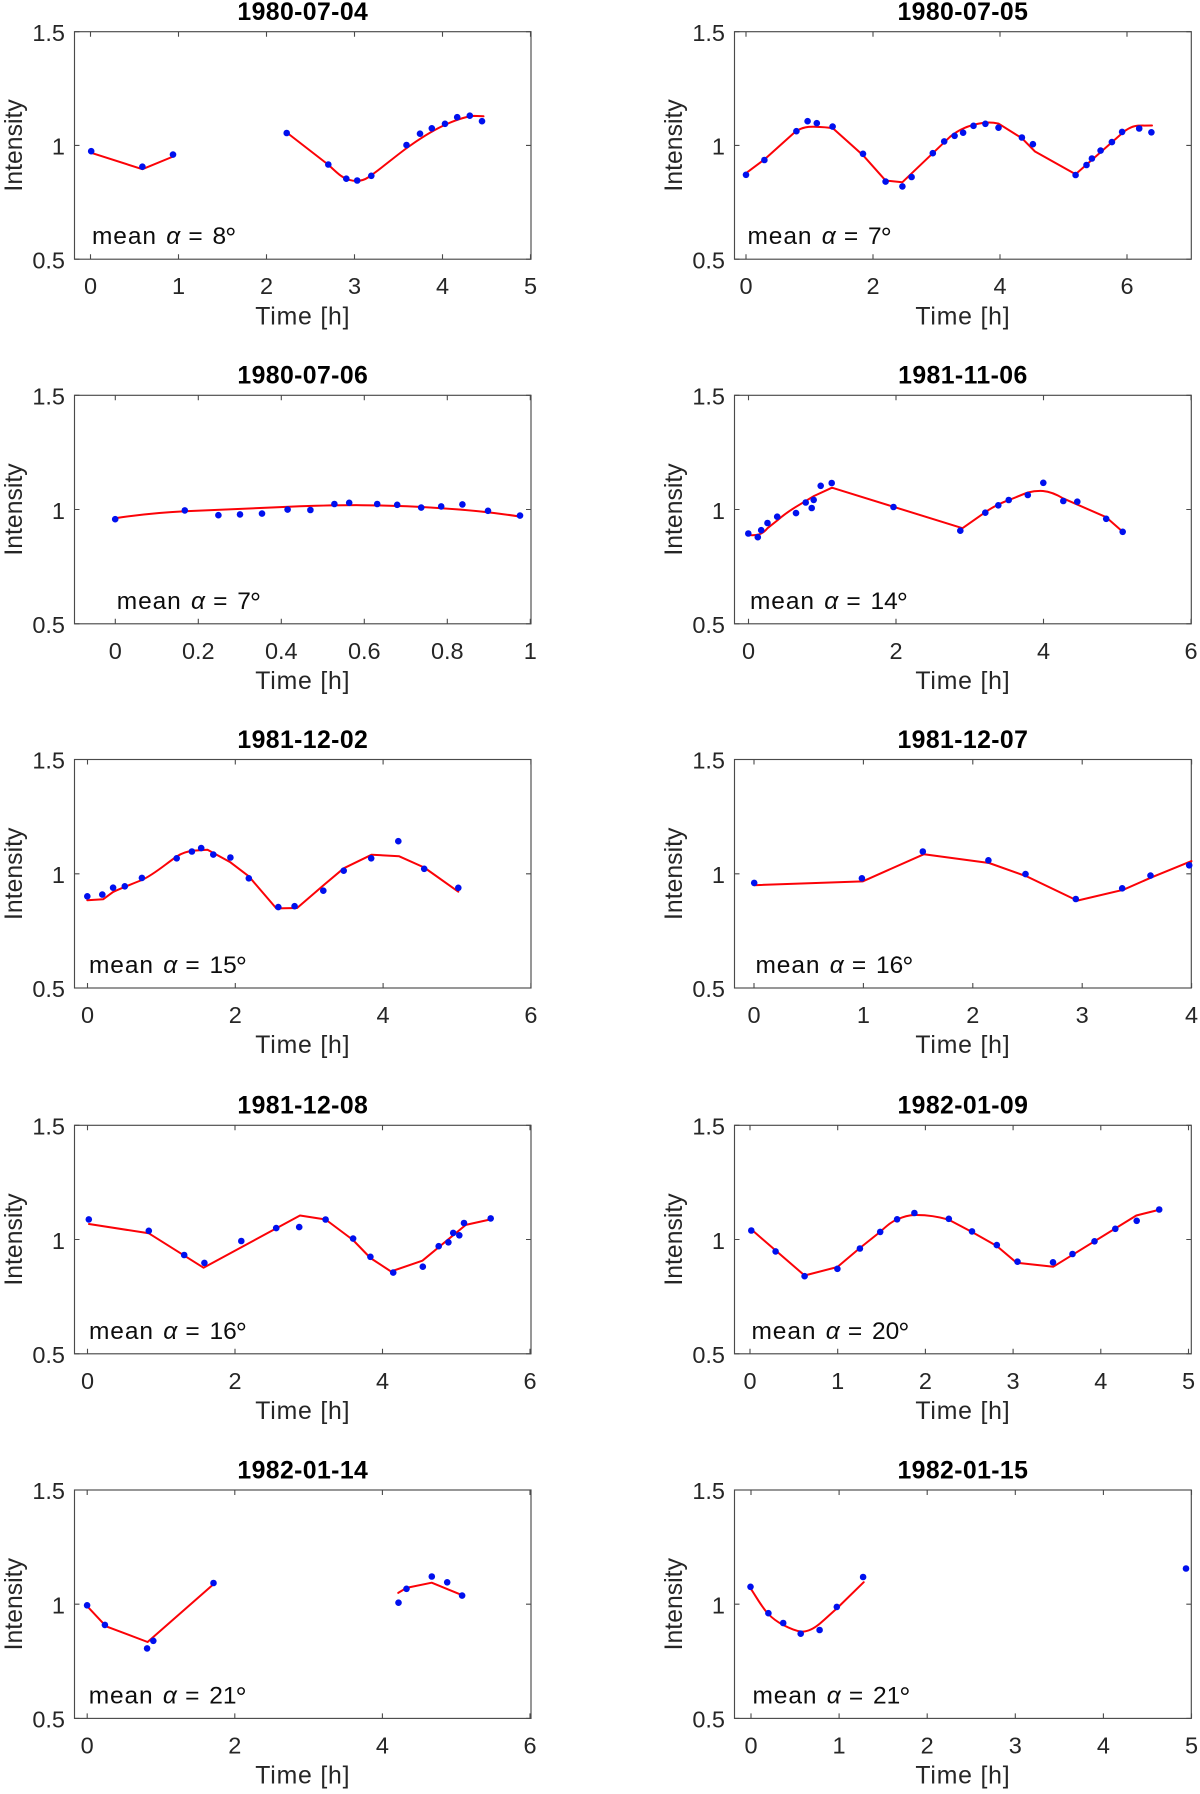 This screenshot has width=1200, height=1794. Describe the element at coordinates (302, 1106) in the screenshot. I see `svg-text: 1981-12-08` at that location.